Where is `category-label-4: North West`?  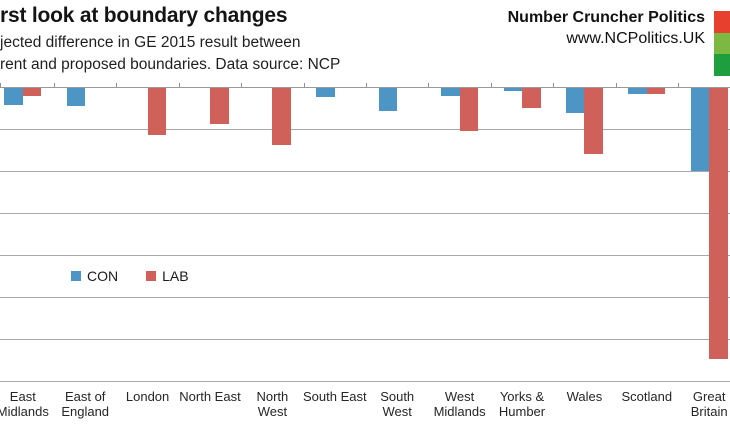
category-label-4: North West is located at coordinates (272, 404).